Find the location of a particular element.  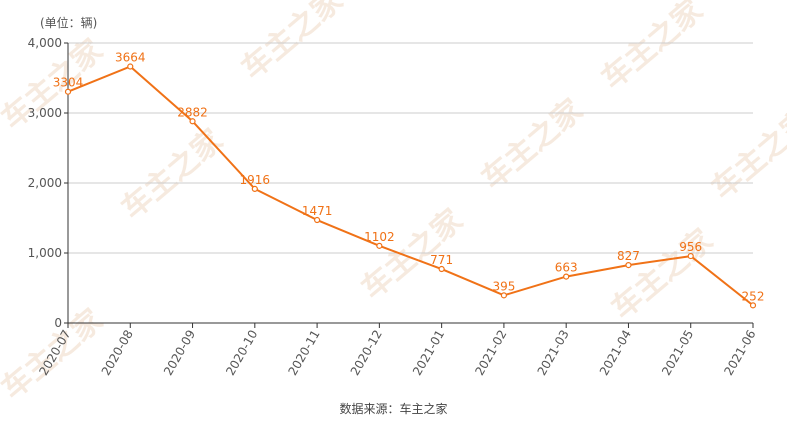

y-tick-label: 3,000 is located at coordinates (45, 113).